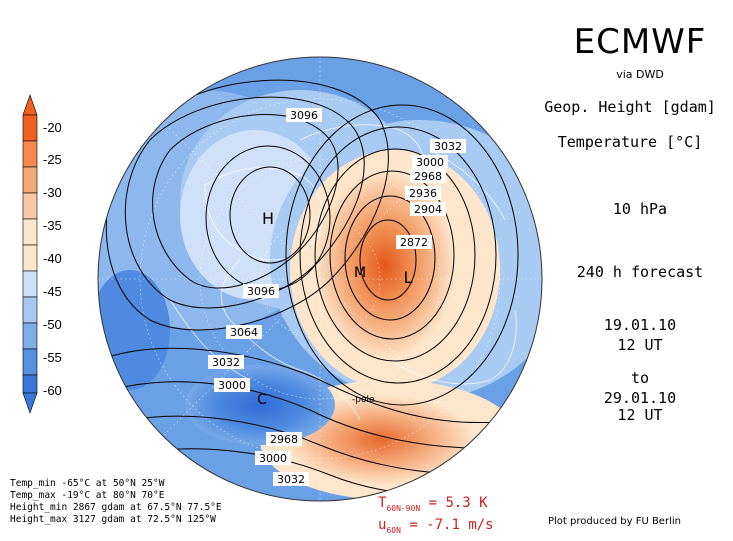  I want to click on temp-max-line: Temp_max -19°C at 80°N 70°E, so click(87, 495).